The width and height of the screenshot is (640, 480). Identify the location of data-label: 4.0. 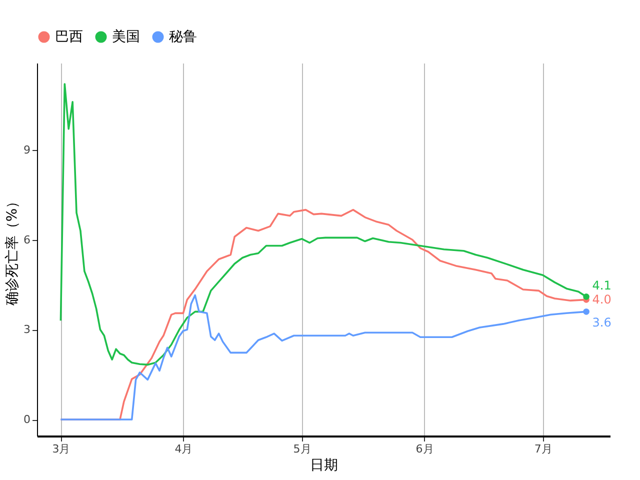
(602, 299).